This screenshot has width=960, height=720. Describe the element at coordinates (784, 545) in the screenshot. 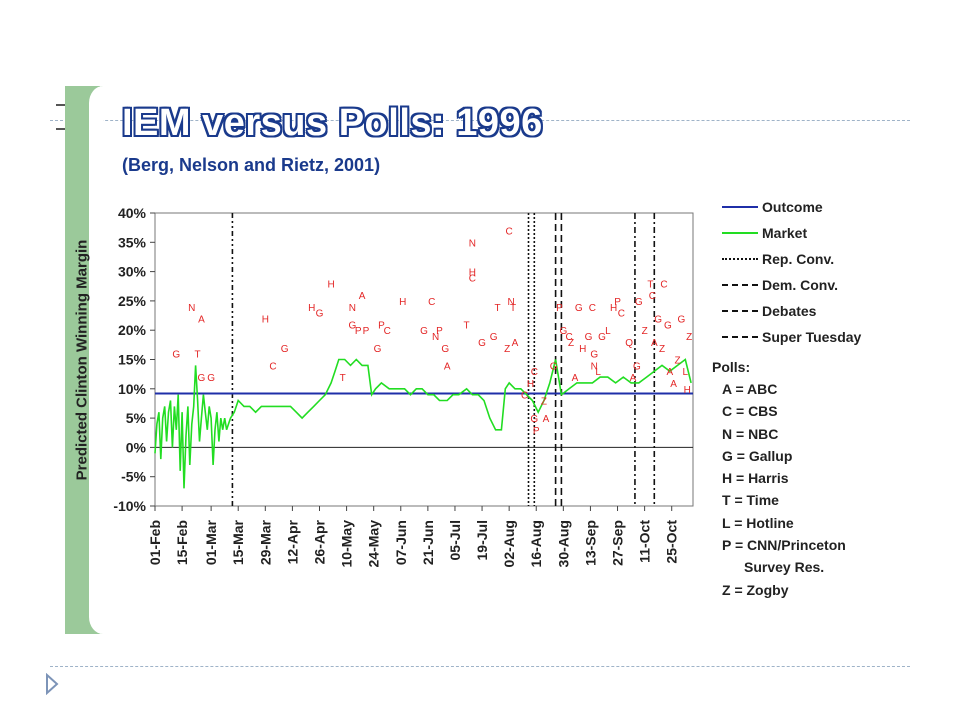

I see `polls-key-item: P = CNN/Princeton` at that location.